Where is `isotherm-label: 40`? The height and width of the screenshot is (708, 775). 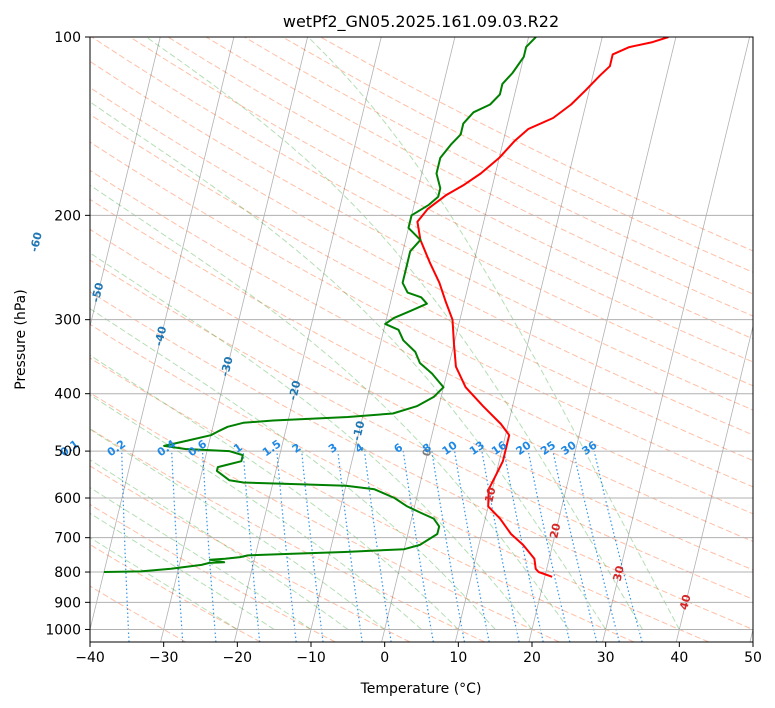
isotherm-label: 40 is located at coordinates (685, 602).